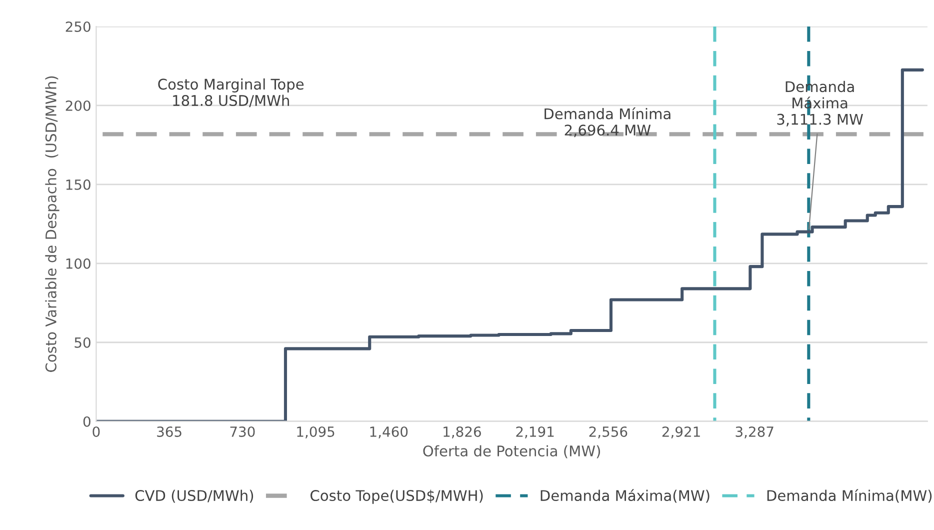 The image size is (934, 530). I want to click on y-tick-label: 0, so click(86, 421).